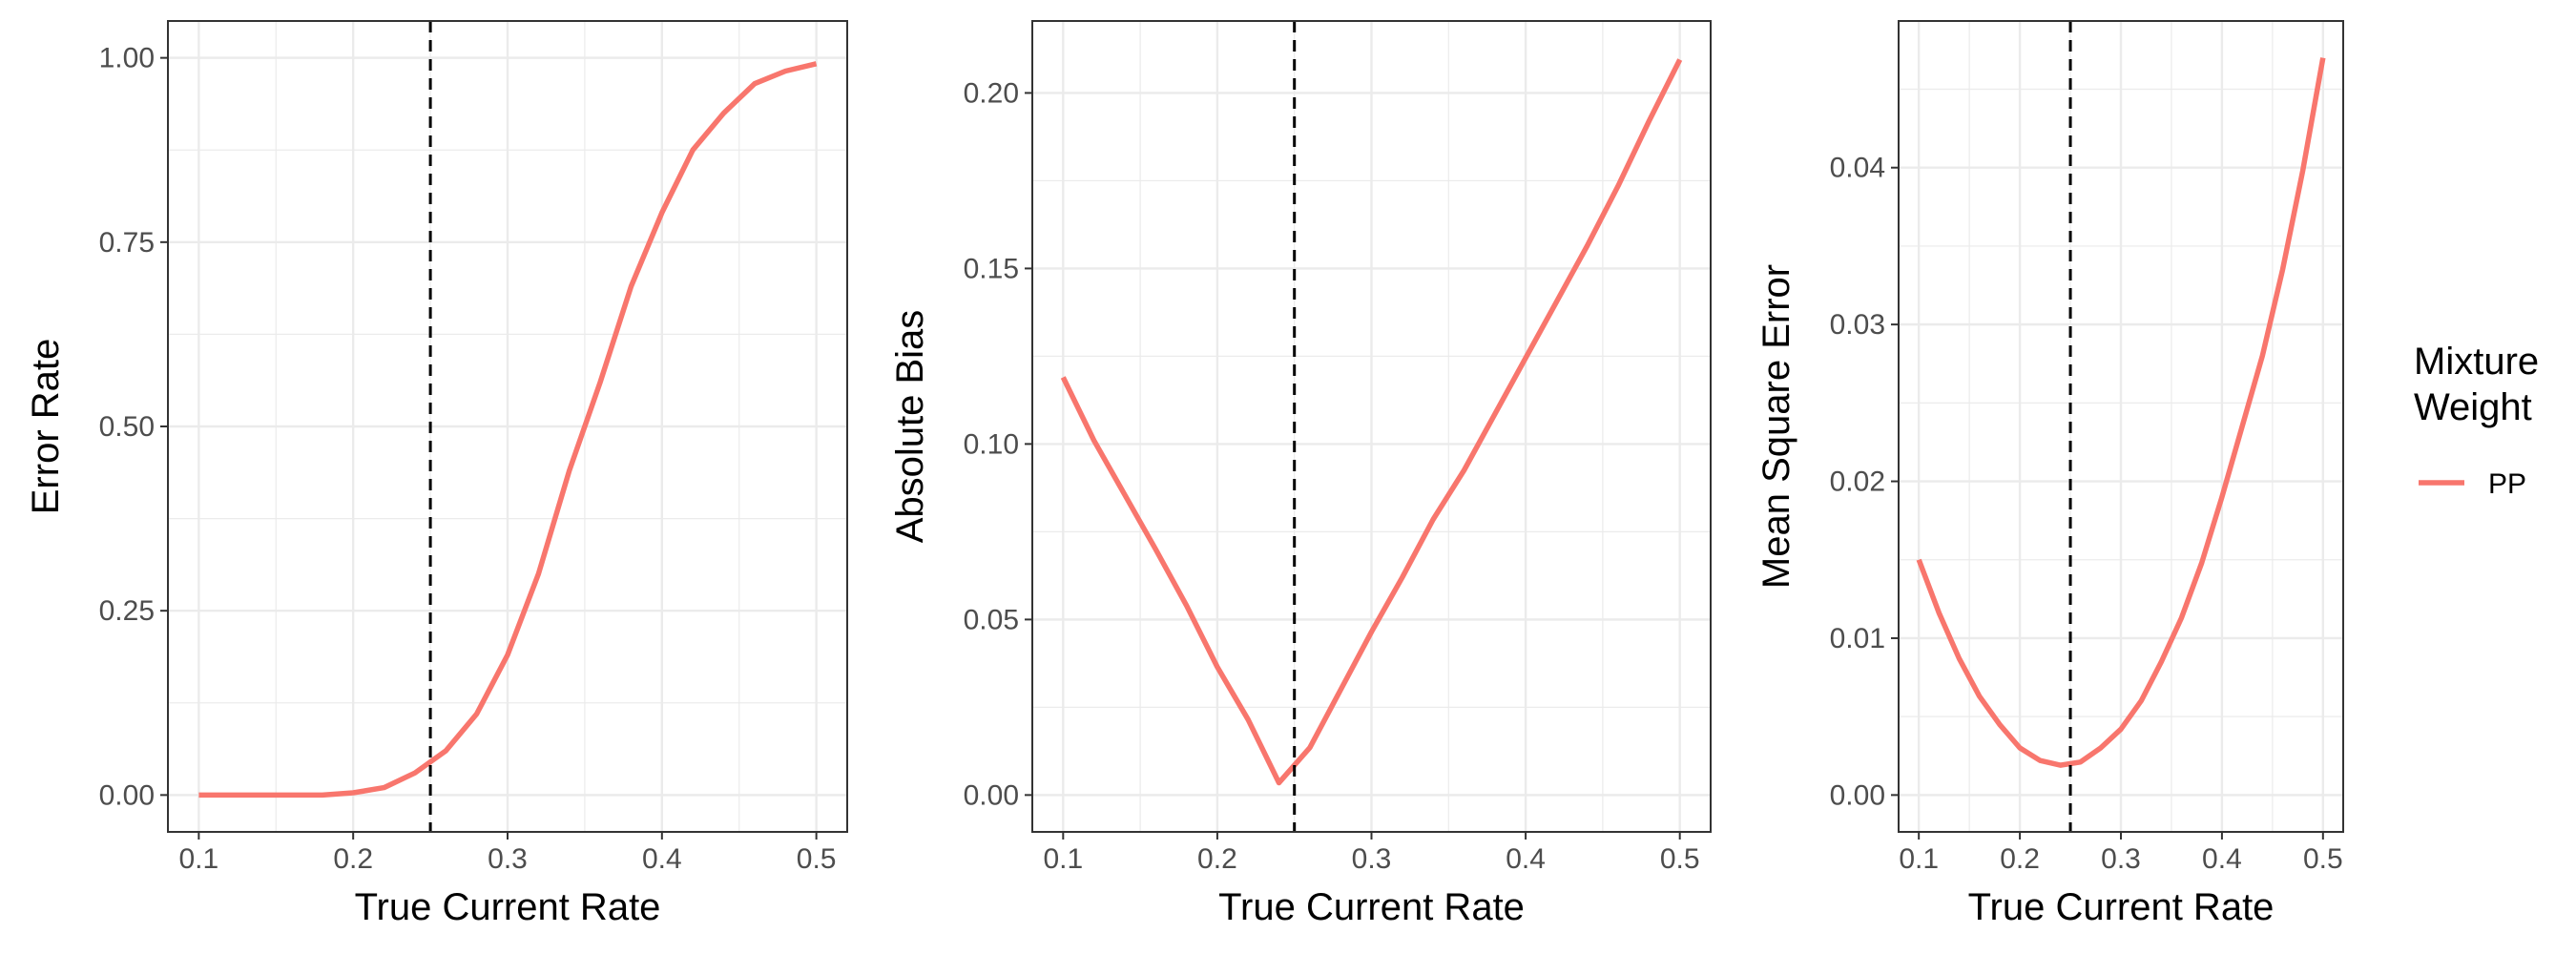  Describe the element at coordinates (2121, 412) in the screenshot. I see `series-line-pp` at that location.